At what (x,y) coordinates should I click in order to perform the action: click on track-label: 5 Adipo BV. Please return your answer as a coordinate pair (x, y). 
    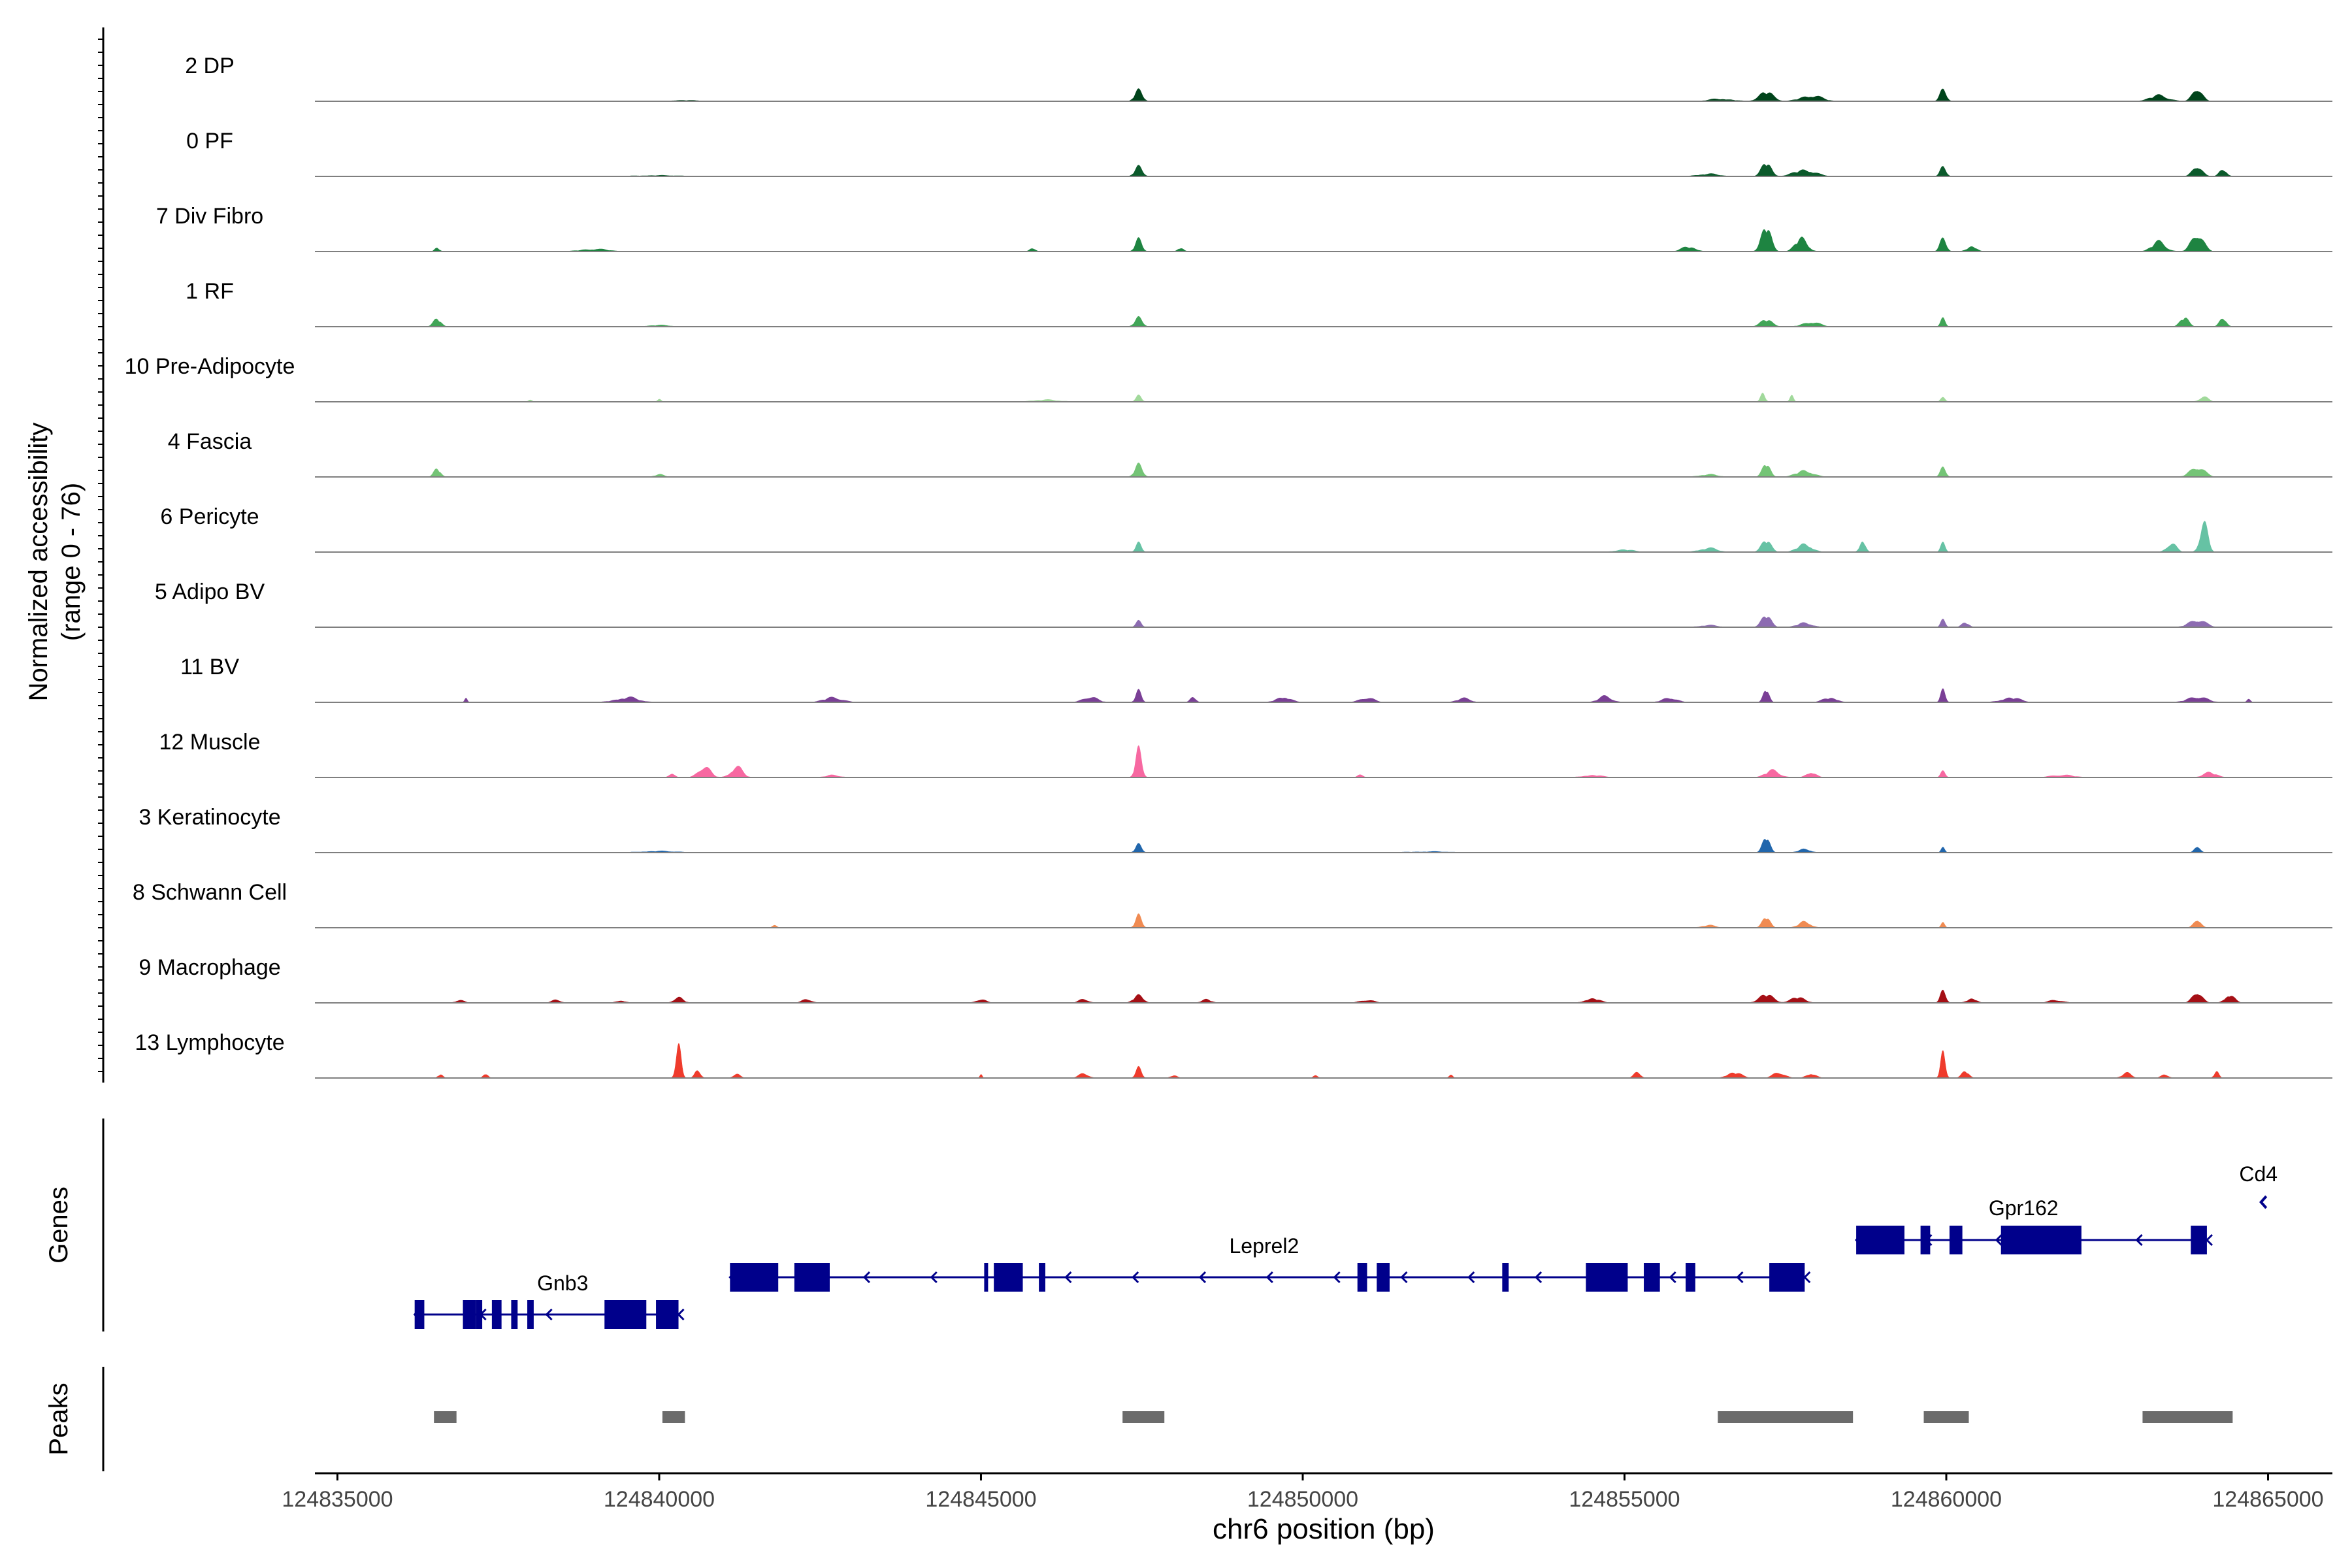
    Looking at the image, I should click on (210, 592).